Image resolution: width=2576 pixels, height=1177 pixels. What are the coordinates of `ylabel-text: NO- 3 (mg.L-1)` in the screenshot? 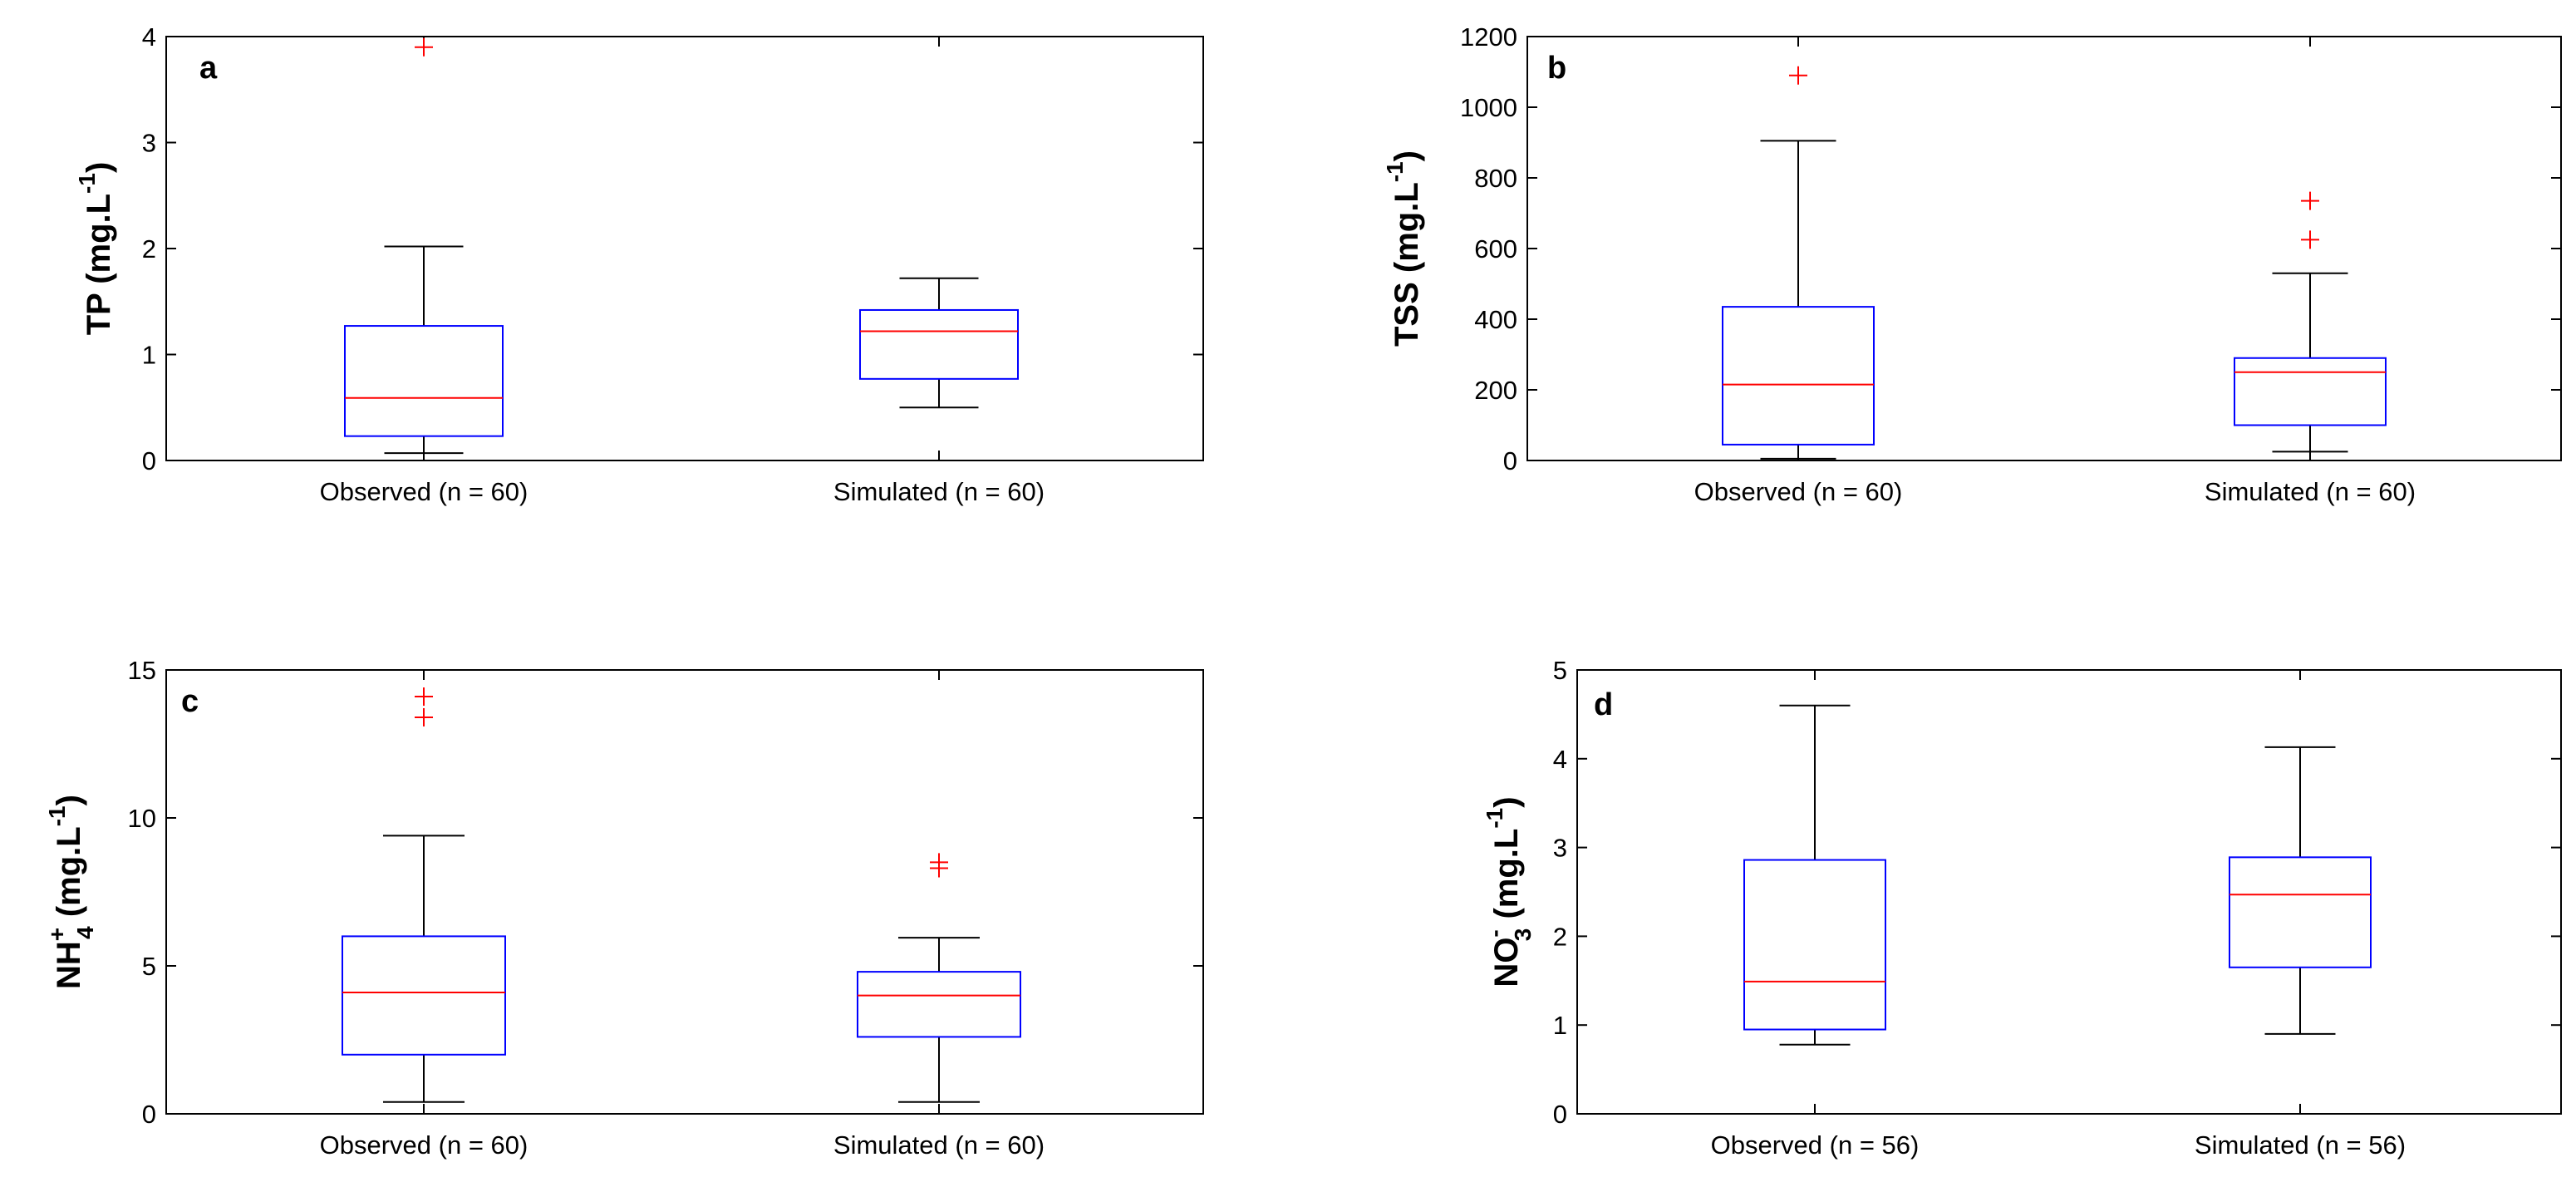 It's located at (1509, 891).